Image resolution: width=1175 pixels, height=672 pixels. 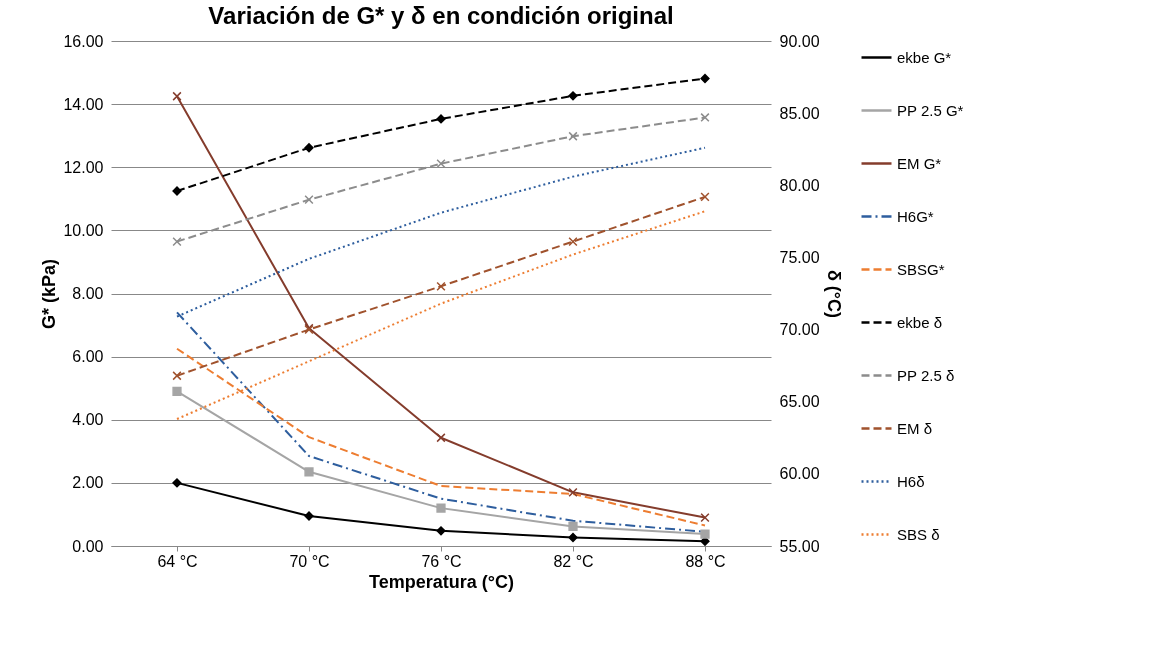 What do you see at coordinates (799, 546) in the screenshot?
I see `y2-tick-label: 55.00` at bounding box center [799, 546].